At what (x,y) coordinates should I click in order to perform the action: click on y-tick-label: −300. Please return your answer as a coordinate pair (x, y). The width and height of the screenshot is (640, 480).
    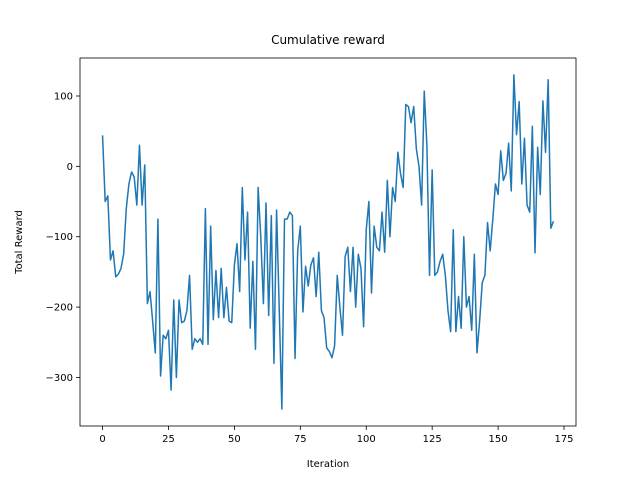
    Looking at the image, I should click on (59, 378).